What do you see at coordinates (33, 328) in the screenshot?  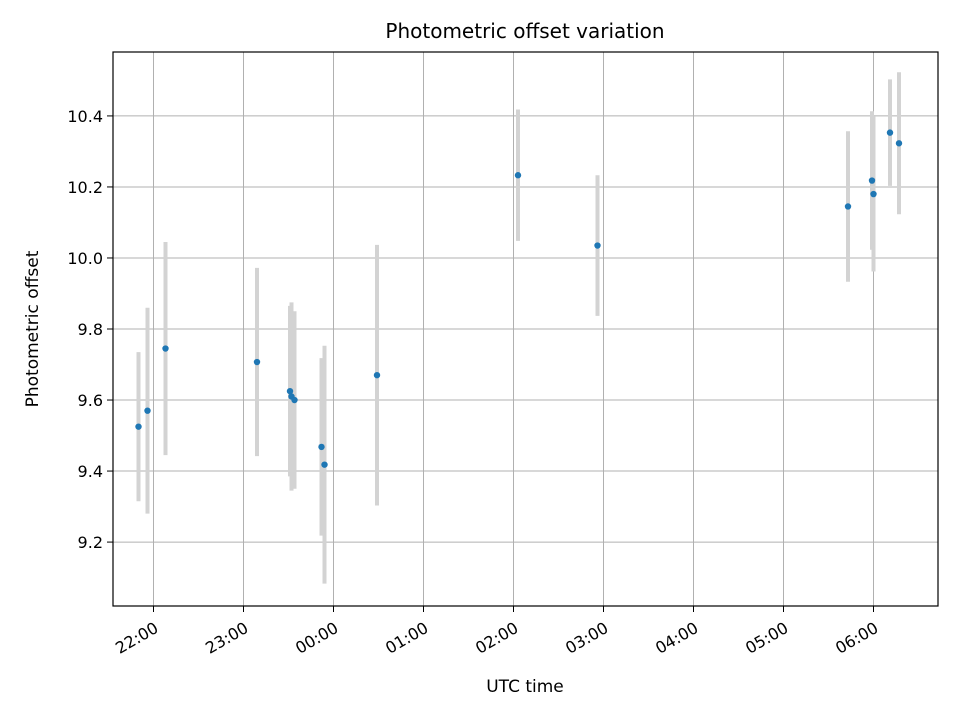 I see `y-axis-label: Photometric offset` at bounding box center [33, 328].